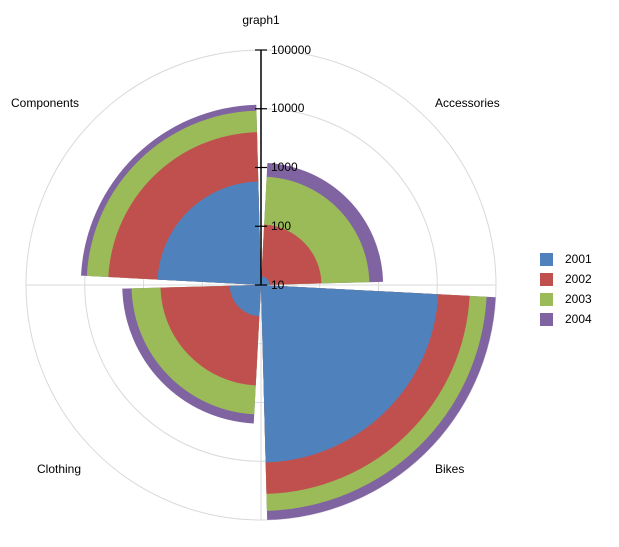 This screenshot has height=547, width=619. I want to click on legend-label: 2002, so click(578, 279).